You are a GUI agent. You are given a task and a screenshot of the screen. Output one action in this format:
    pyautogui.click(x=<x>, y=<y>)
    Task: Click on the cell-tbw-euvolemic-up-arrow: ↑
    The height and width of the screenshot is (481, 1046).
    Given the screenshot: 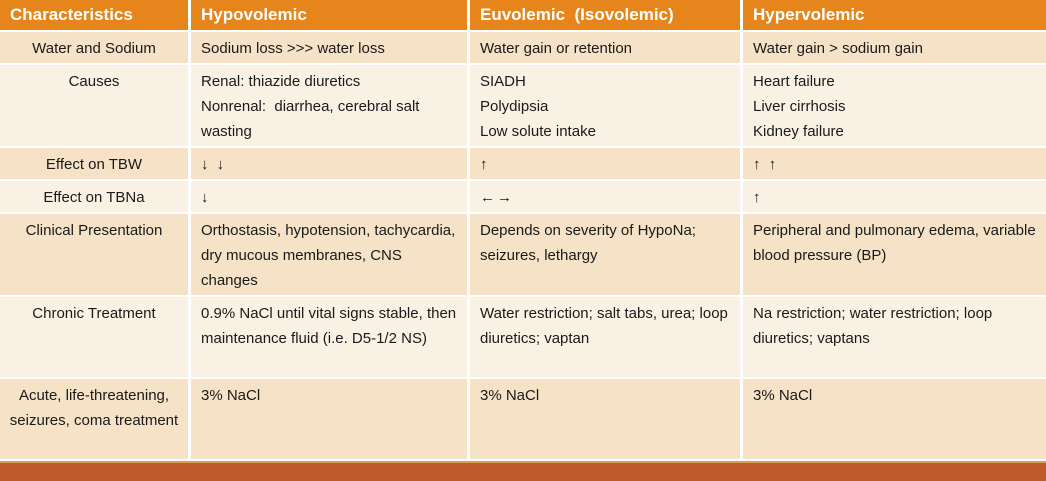 What is the action you would take?
    pyautogui.click(x=606, y=164)
    